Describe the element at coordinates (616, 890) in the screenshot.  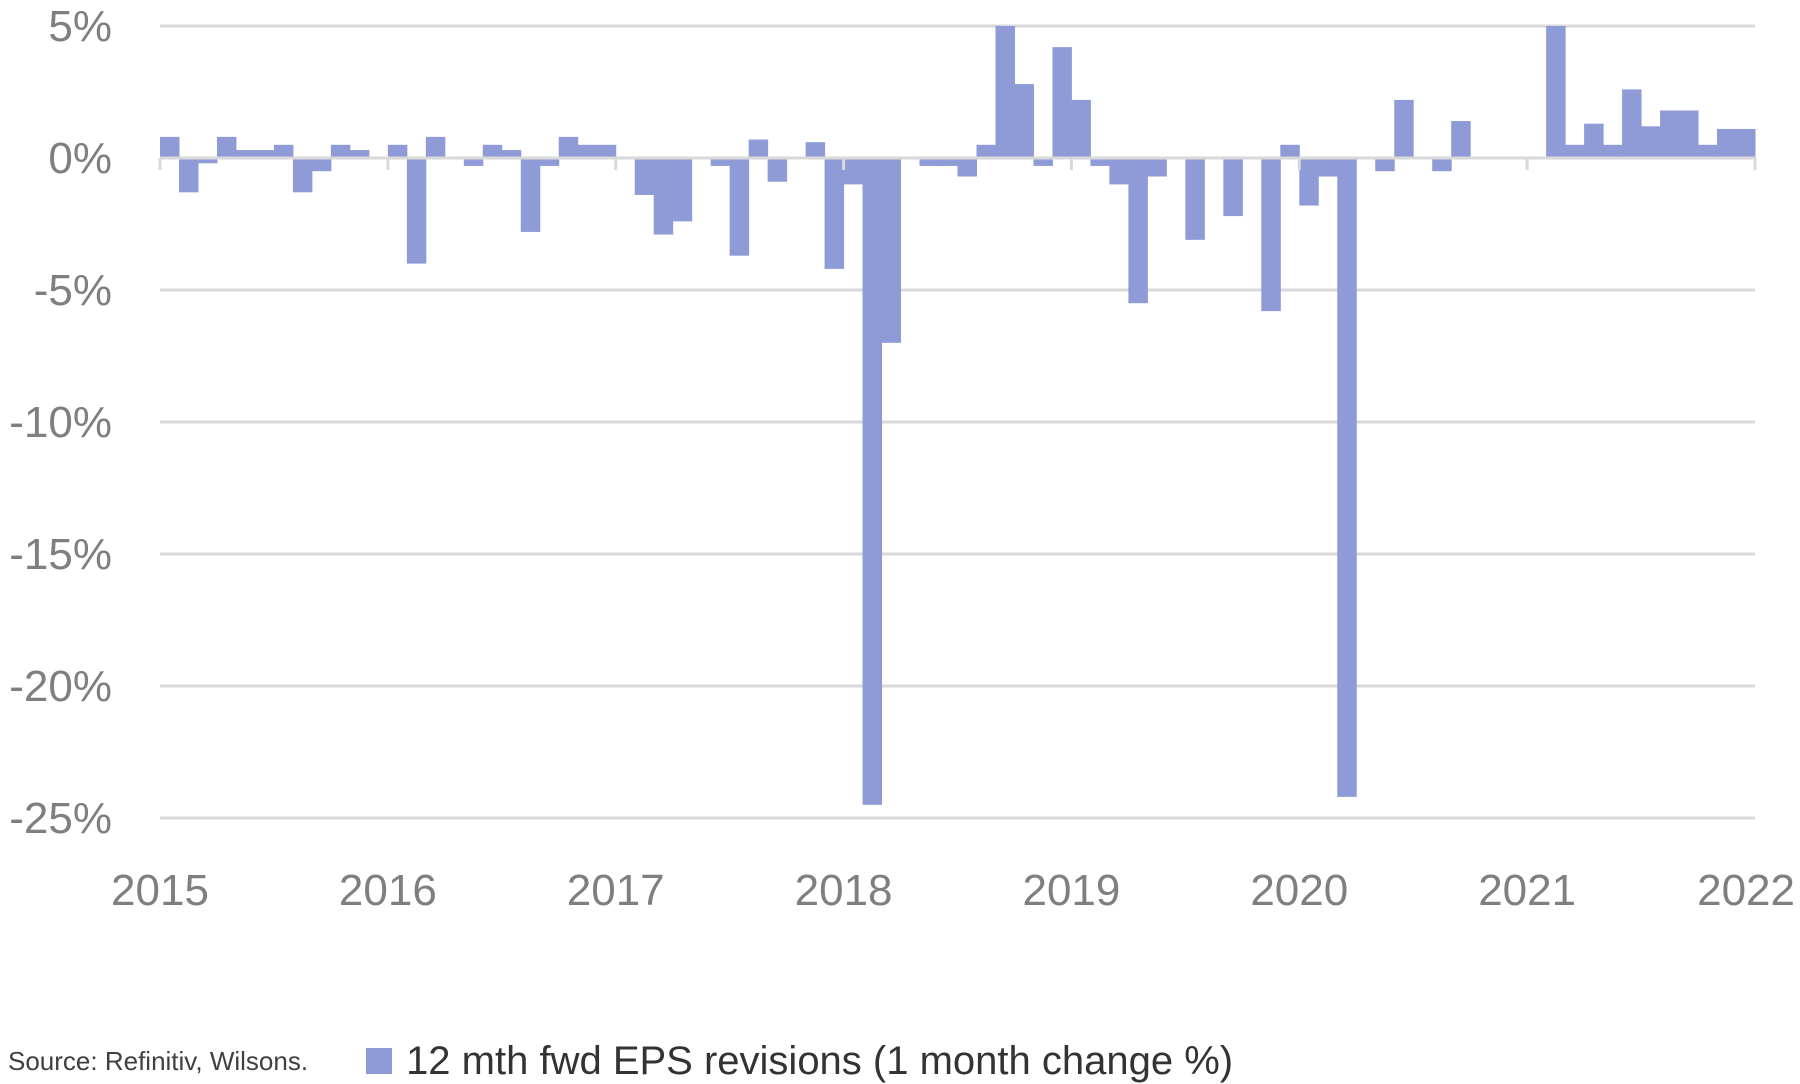
I see `x-tick-label: 2017` at that location.